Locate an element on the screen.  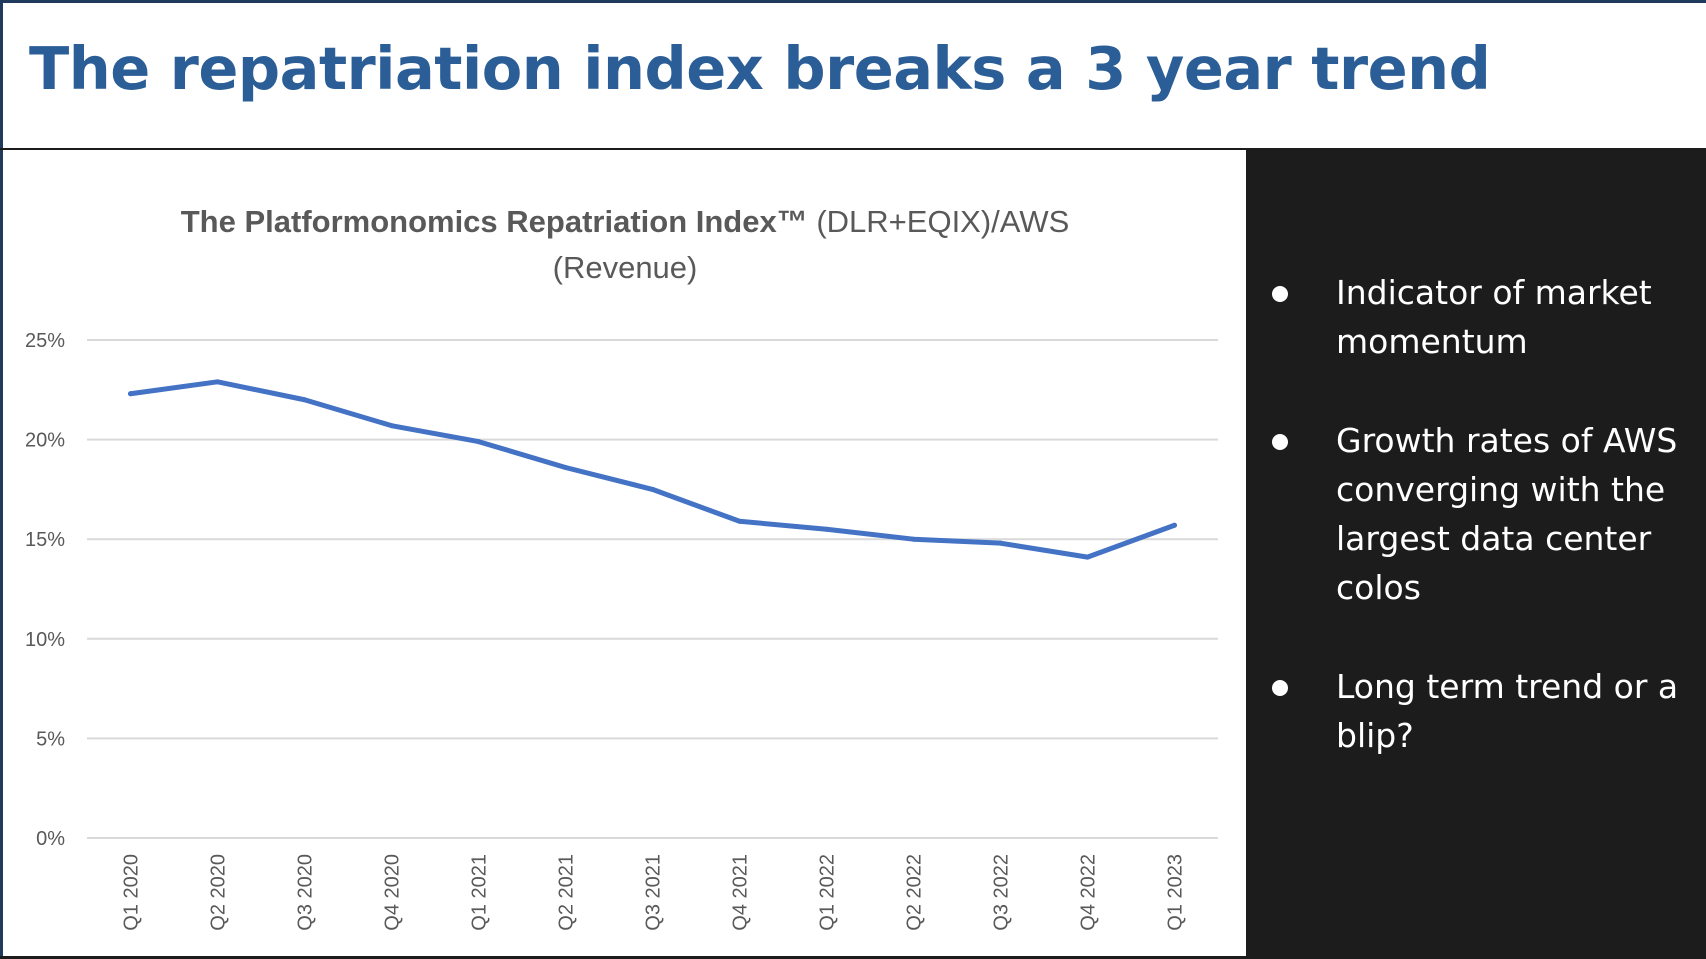
series-line is located at coordinates (652, 469).